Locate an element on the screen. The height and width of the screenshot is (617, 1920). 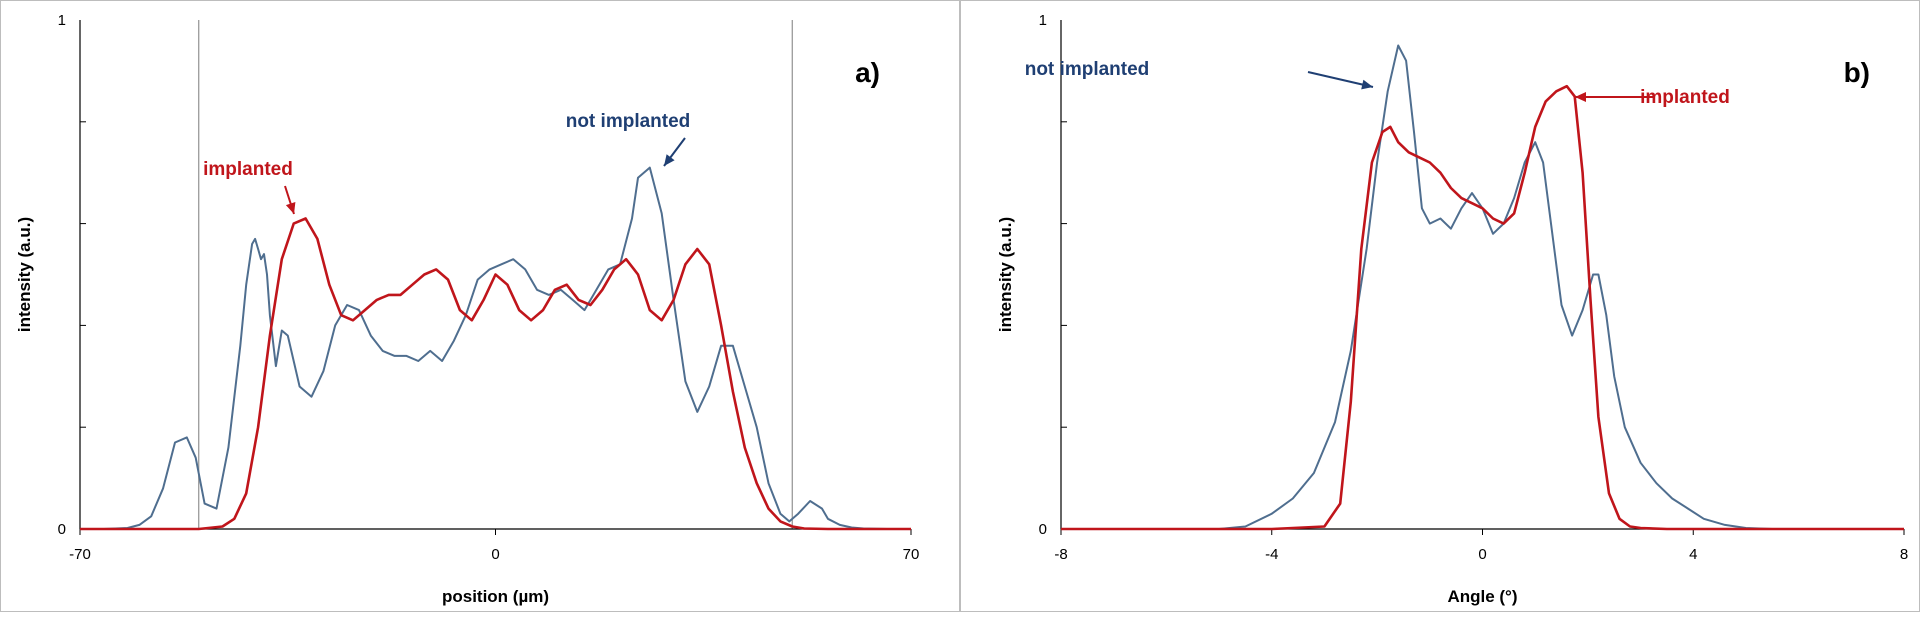
y-tick-label-b-1: 1 is located at coordinates (1043, 20).